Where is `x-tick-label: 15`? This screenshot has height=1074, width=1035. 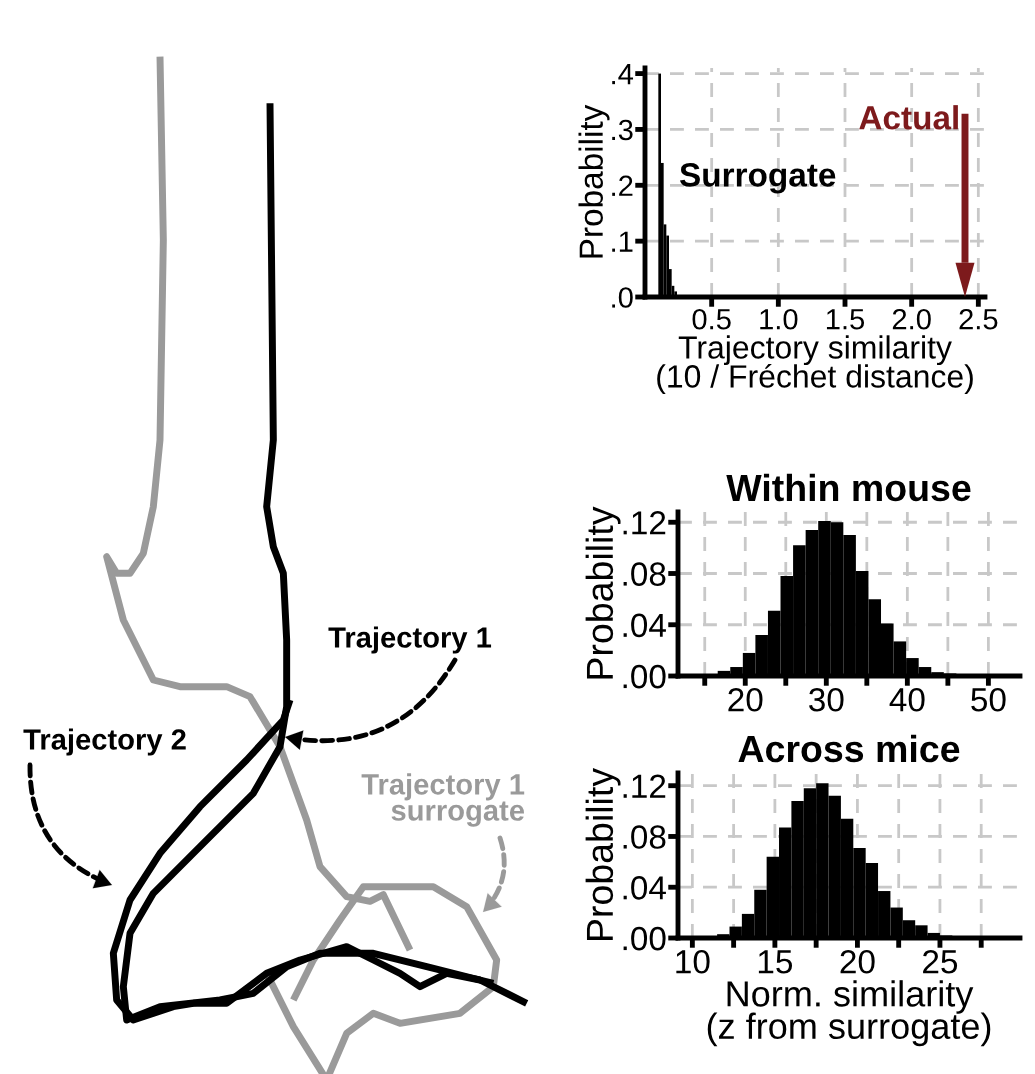
x-tick-label: 15 is located at coordinates (775, 962).